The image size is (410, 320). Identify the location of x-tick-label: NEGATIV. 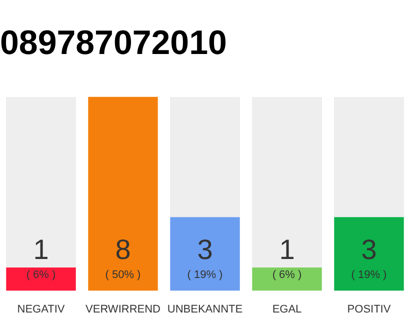
(41, 309).